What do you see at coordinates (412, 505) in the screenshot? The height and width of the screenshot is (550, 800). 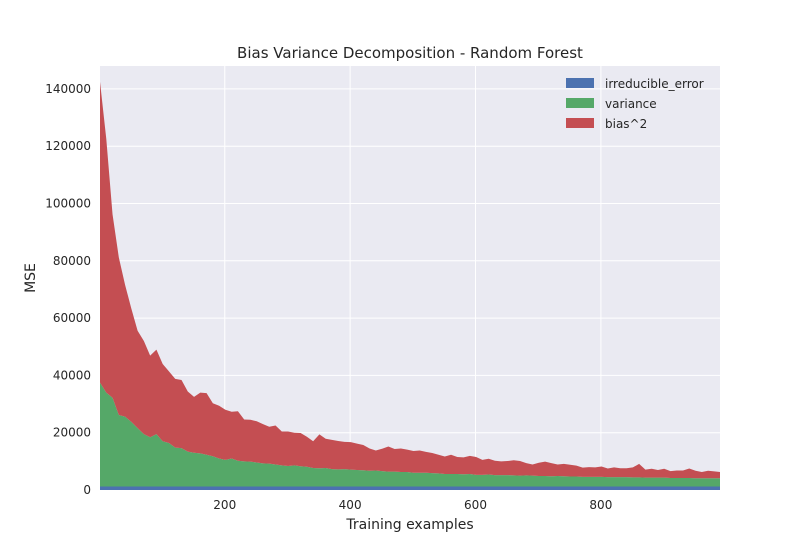 I see `x-axis-ticks: 200 400 600 800` at bounding box center [412, 505].